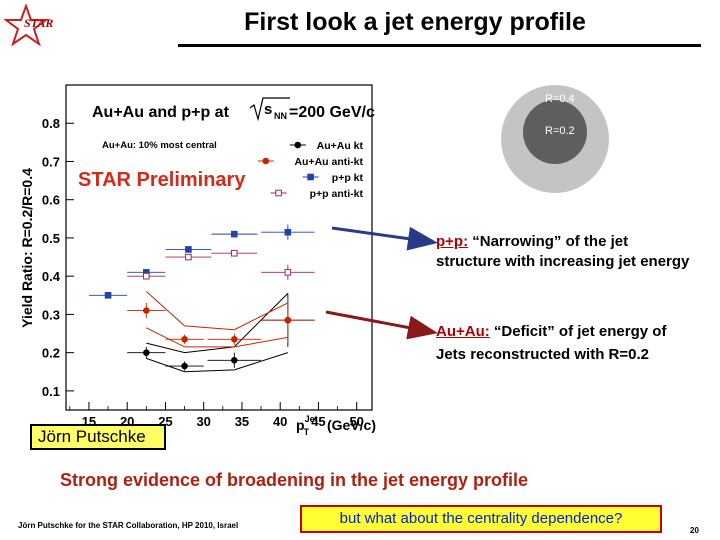 The height and width of the screenshot is (540, 720). What do you see at coordinates (242, 421) in the screenshot?
I see `x-tick-label: 35` at bounding box center [242, 421].